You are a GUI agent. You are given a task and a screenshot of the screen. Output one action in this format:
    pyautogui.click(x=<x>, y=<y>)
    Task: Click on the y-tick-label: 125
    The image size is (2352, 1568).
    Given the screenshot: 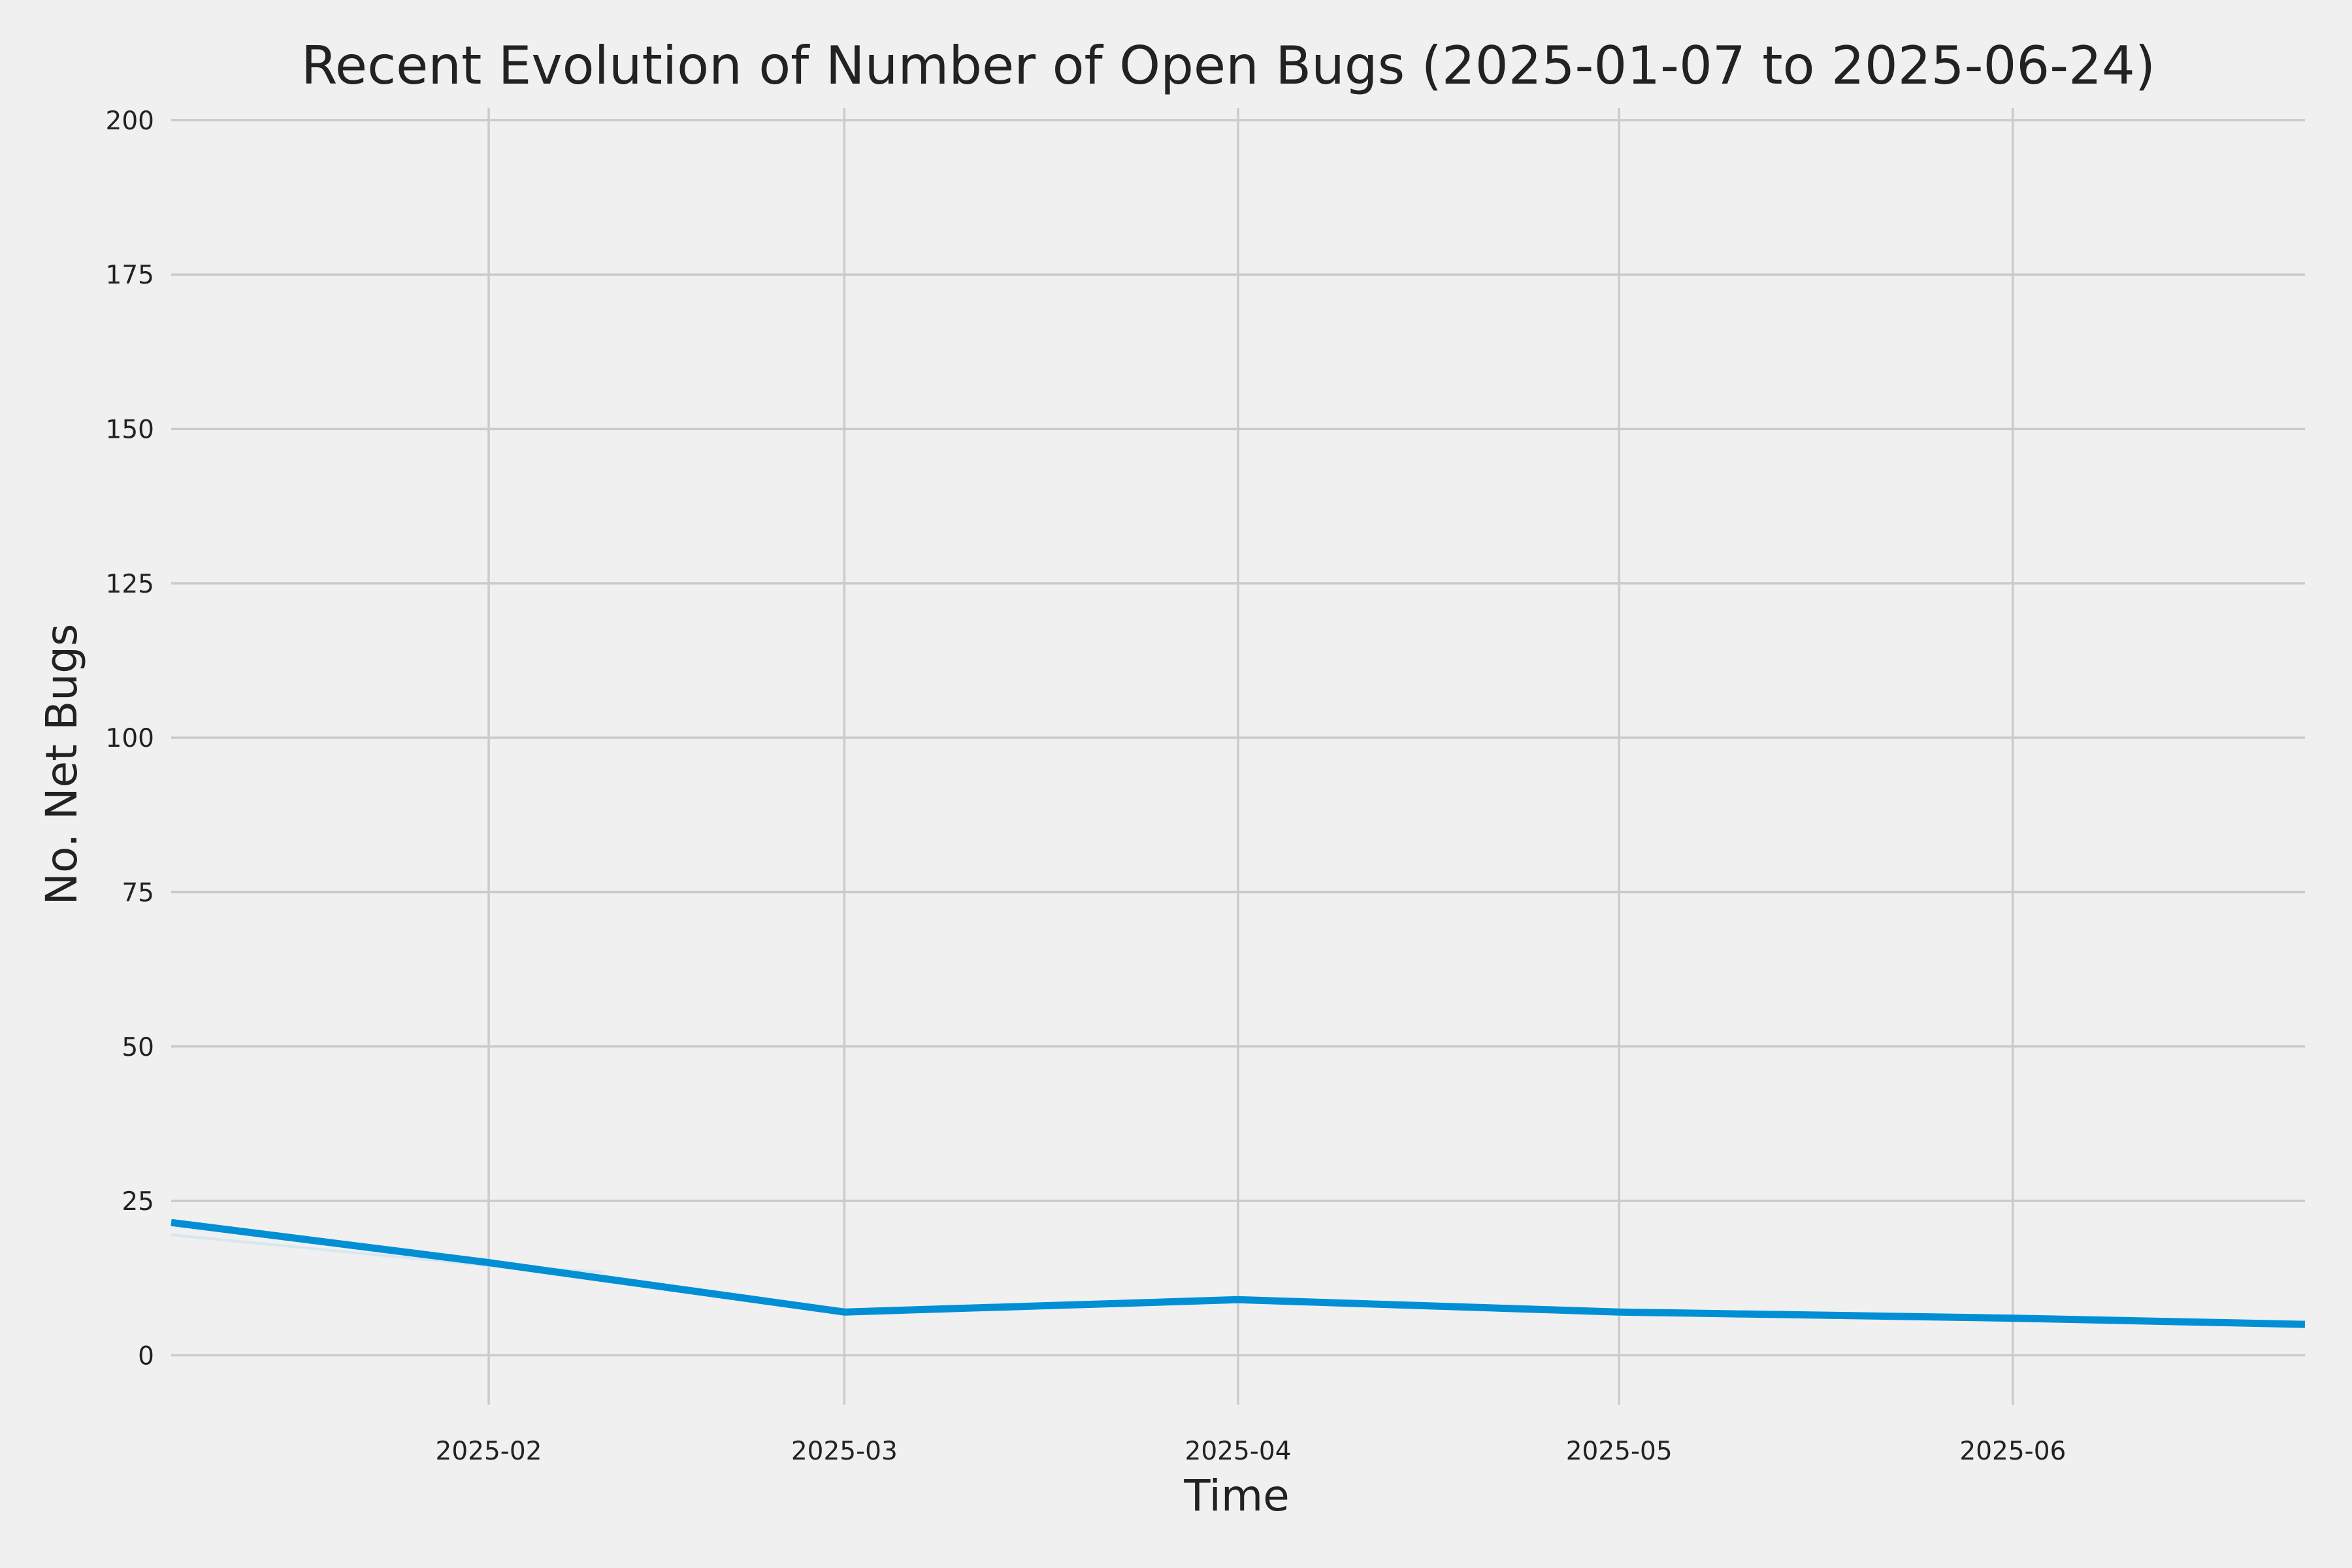 What is the action you would take?
    pyautogui.click(x=130, y=584)
    